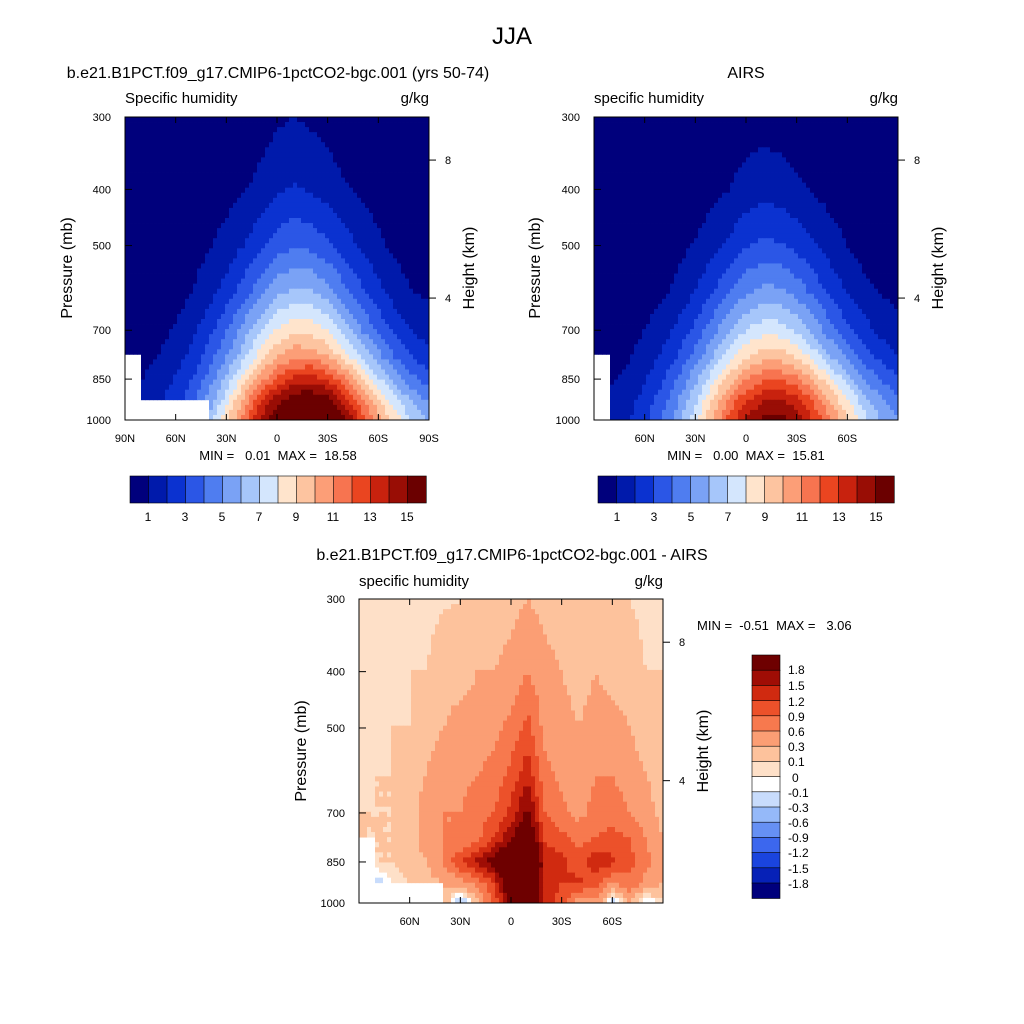 This screenshot has width=1024, height=1024. Describe the element at coordinates (148, 517) in the screenshot. I see `cbar-label: 1` at that location.